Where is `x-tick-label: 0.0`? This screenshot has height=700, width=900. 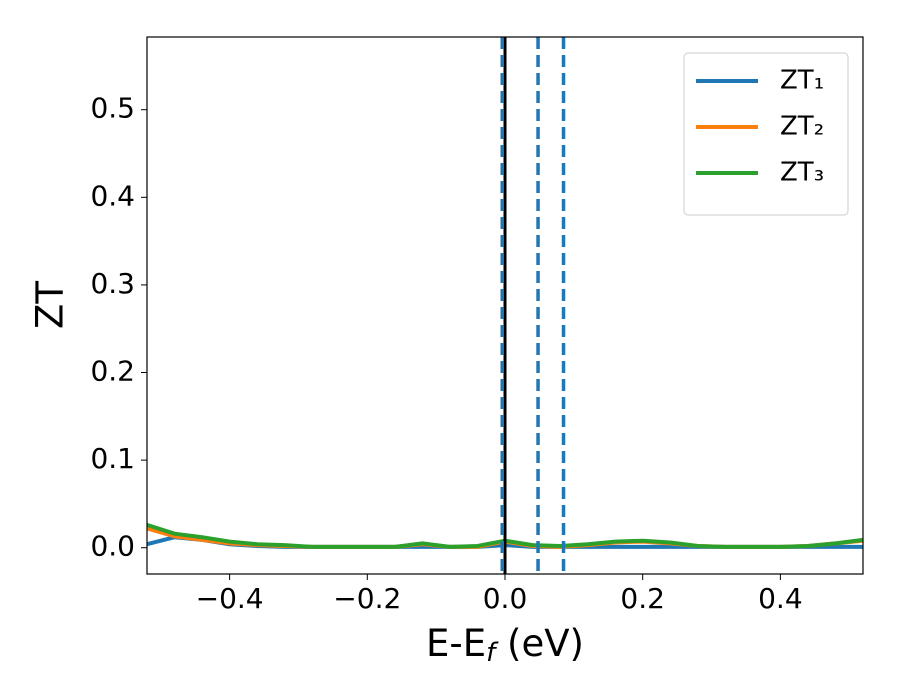
x-tick-label: 0.0 is located at coordinates (505, 598).